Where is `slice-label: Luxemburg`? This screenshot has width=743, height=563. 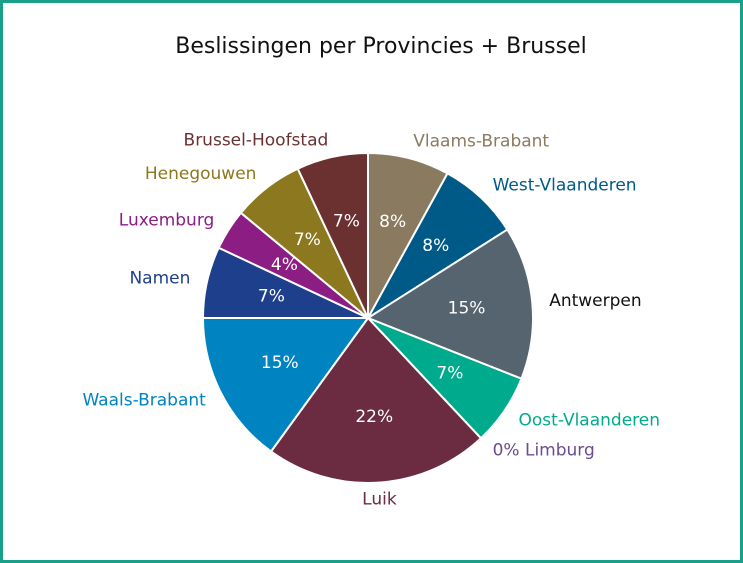 slice-label: Luxemburg is located at coordinates (167, 220).